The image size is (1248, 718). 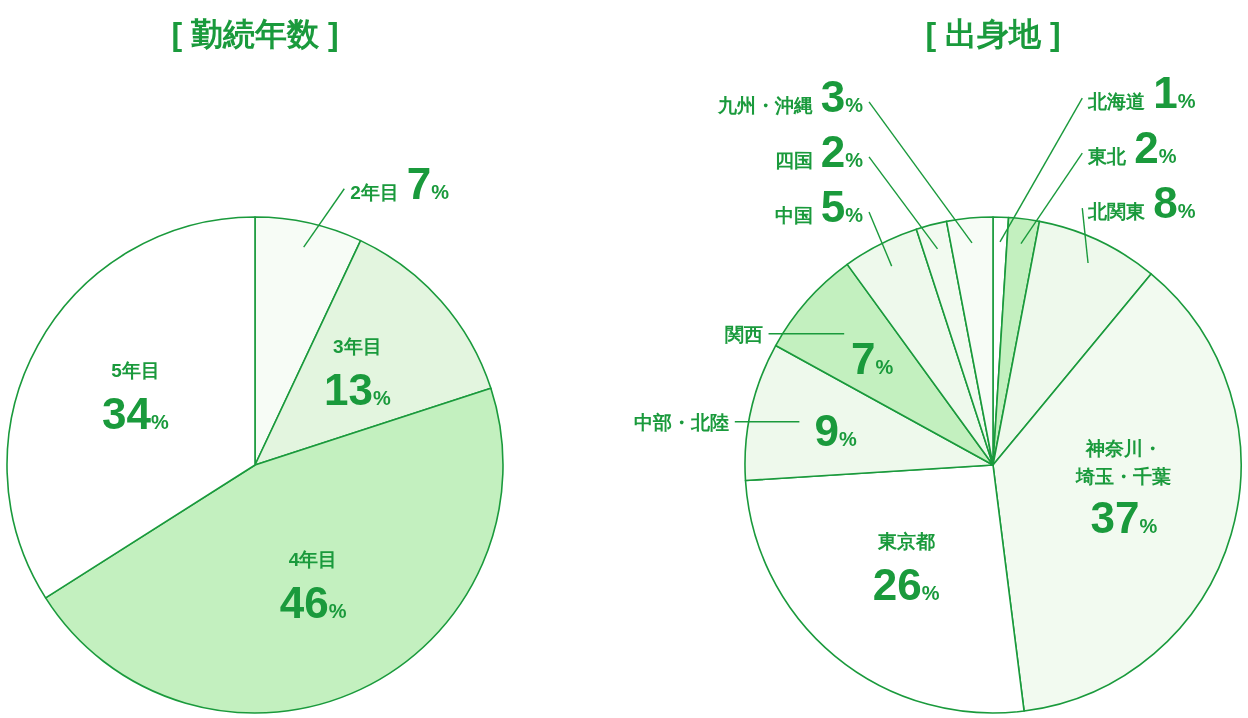 What do you see at coordinates (1124, 518) in the screenshot?
I see `data-label: 37%` at bounding box center [1124, 518].